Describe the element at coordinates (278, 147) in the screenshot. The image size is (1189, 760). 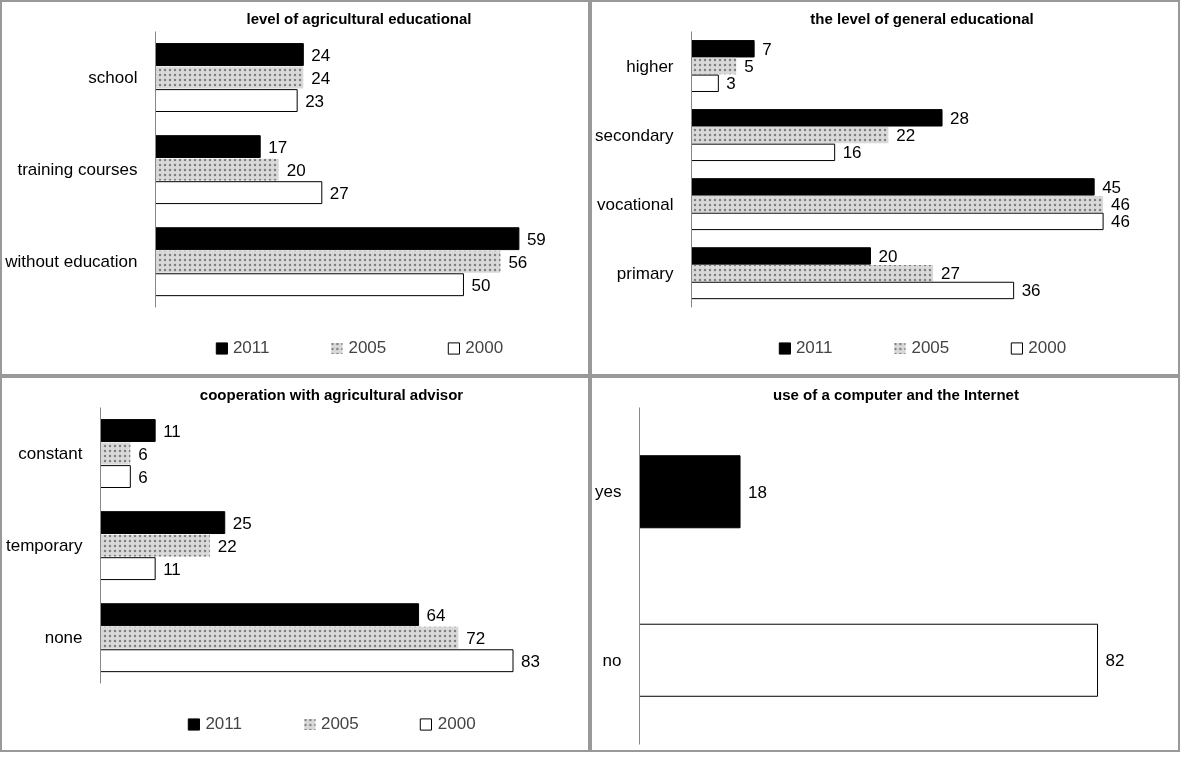
I see `data-label: 17` at that location.